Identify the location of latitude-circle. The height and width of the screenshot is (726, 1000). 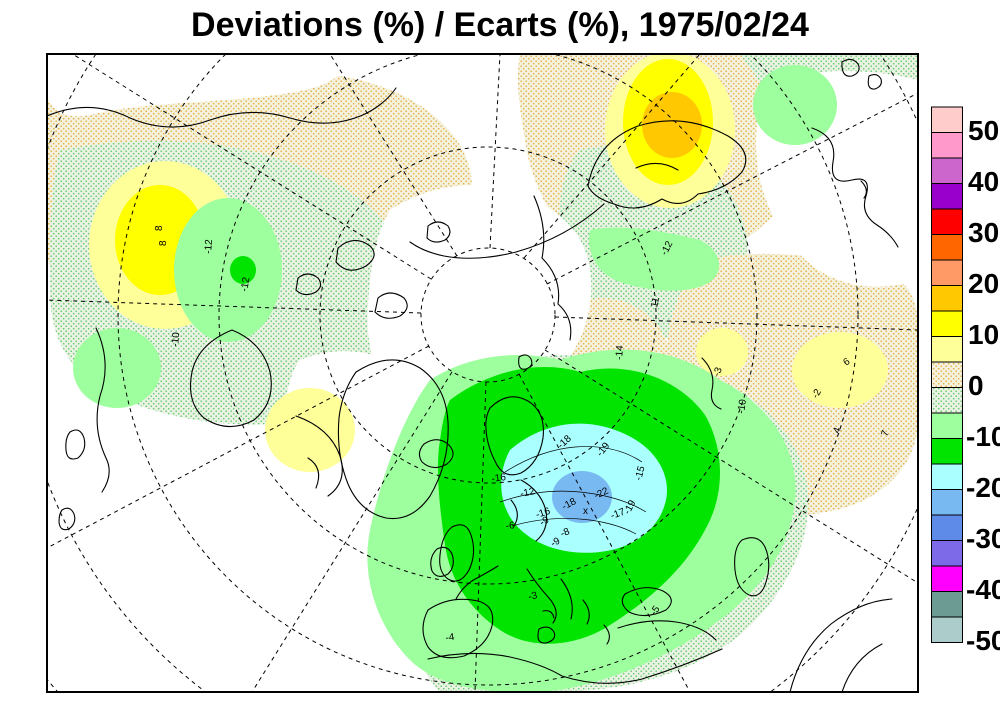
(488, 315).